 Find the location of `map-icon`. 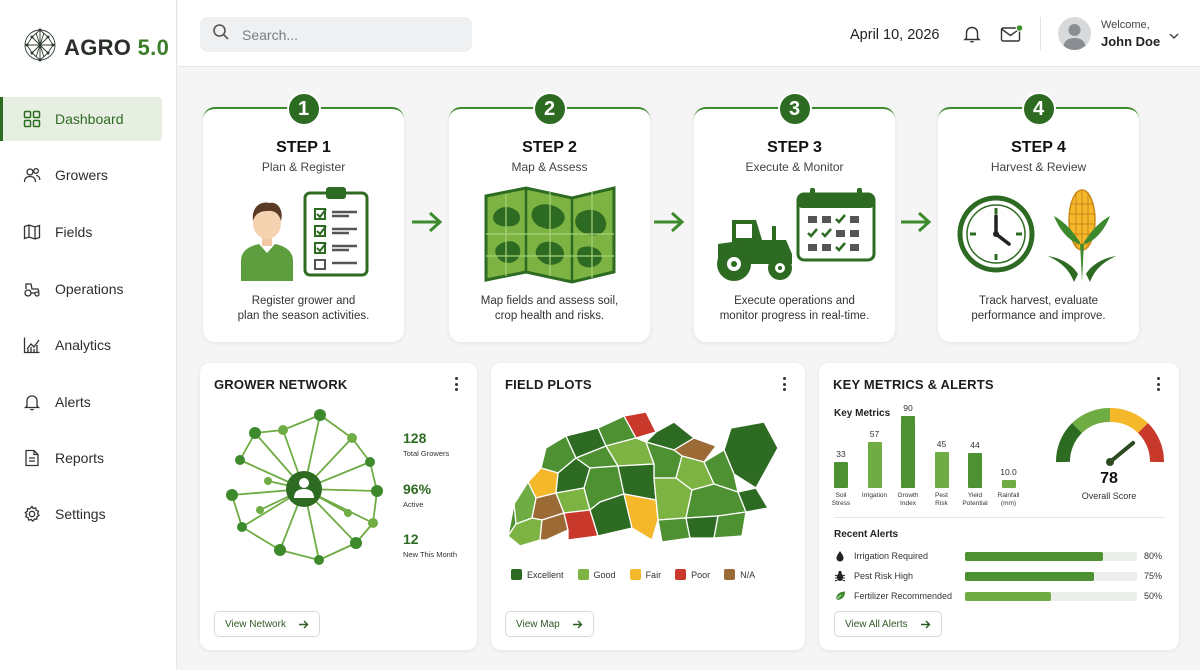

map-icon is located at coordinates (32, 232).